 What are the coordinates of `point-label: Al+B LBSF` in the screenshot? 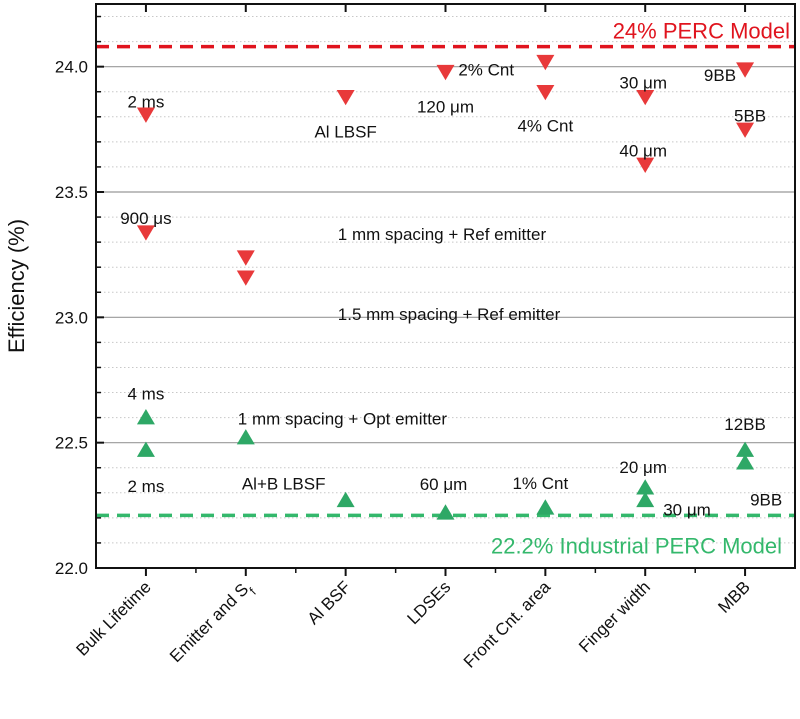 It's located at (284, 483).